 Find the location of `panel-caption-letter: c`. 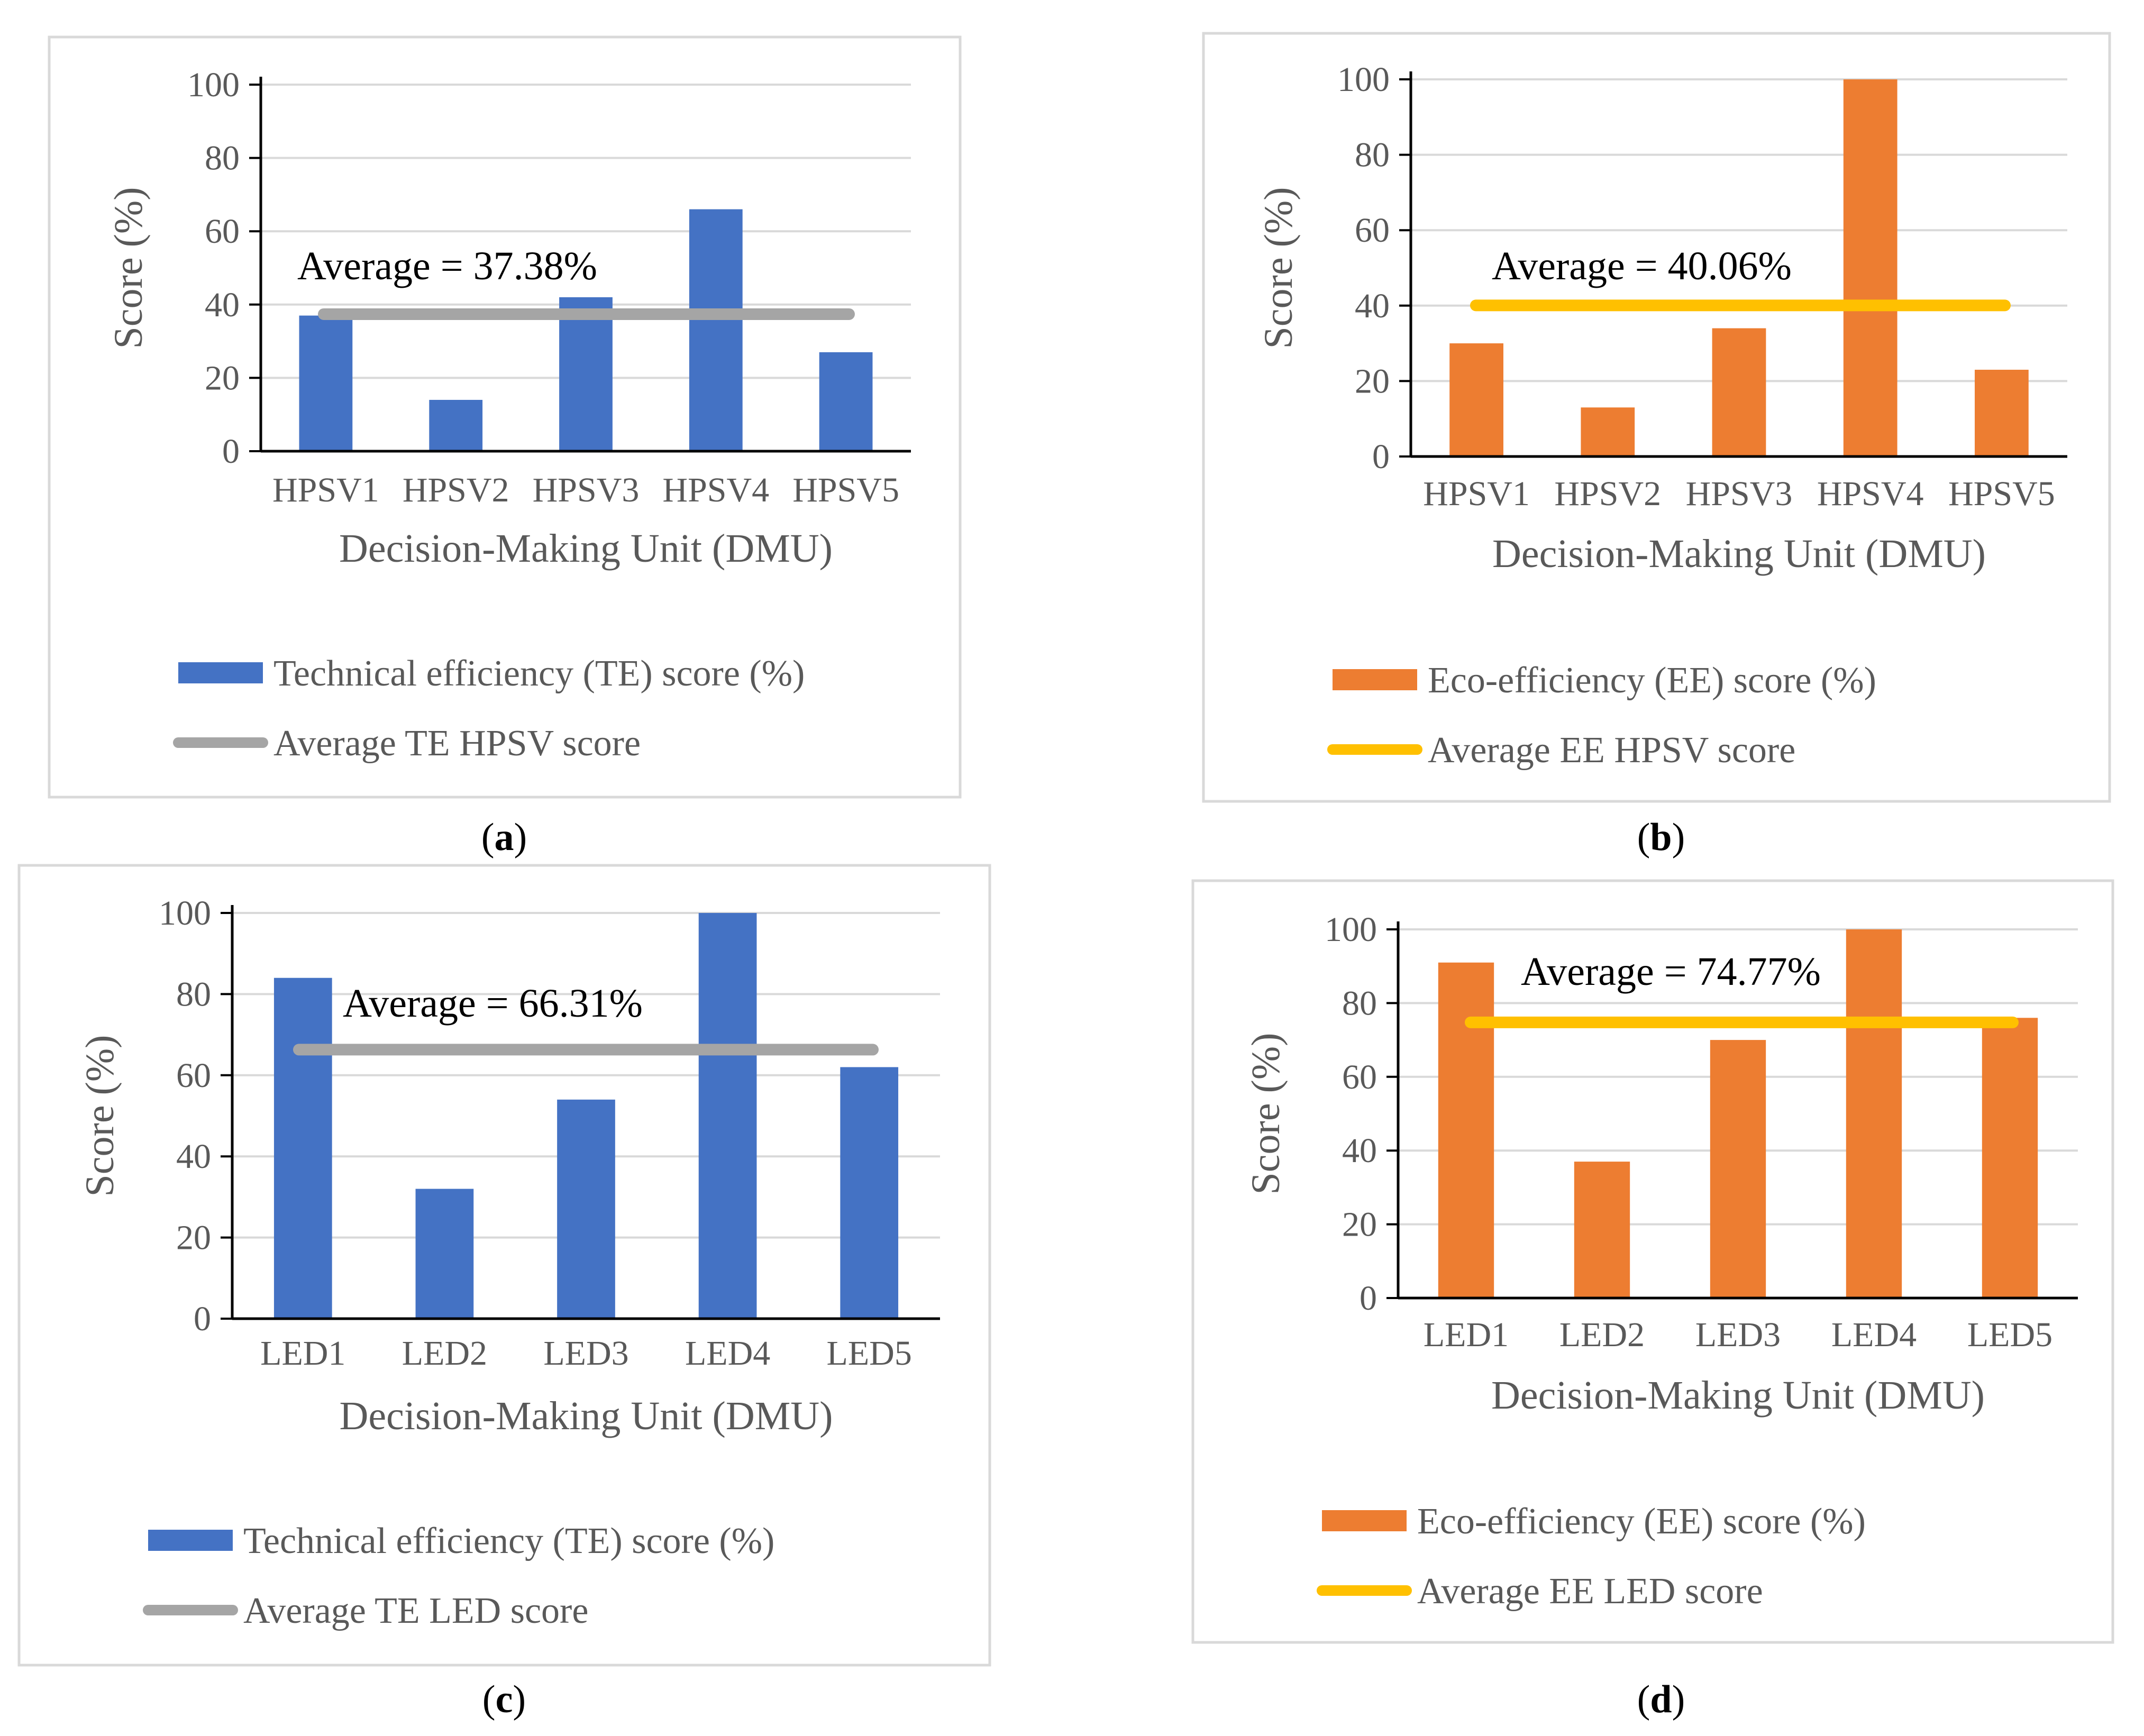

panel-caption-letter: c is located at coordinates (504, 1699).